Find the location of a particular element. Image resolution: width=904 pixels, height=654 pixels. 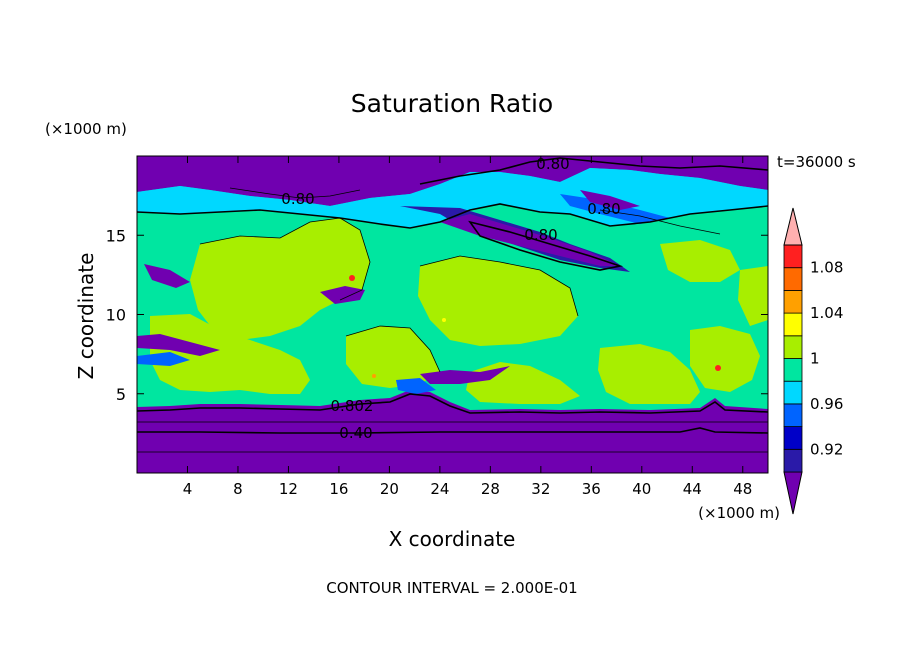

x-tick-label: 16 is located at coordinates (338, 489).